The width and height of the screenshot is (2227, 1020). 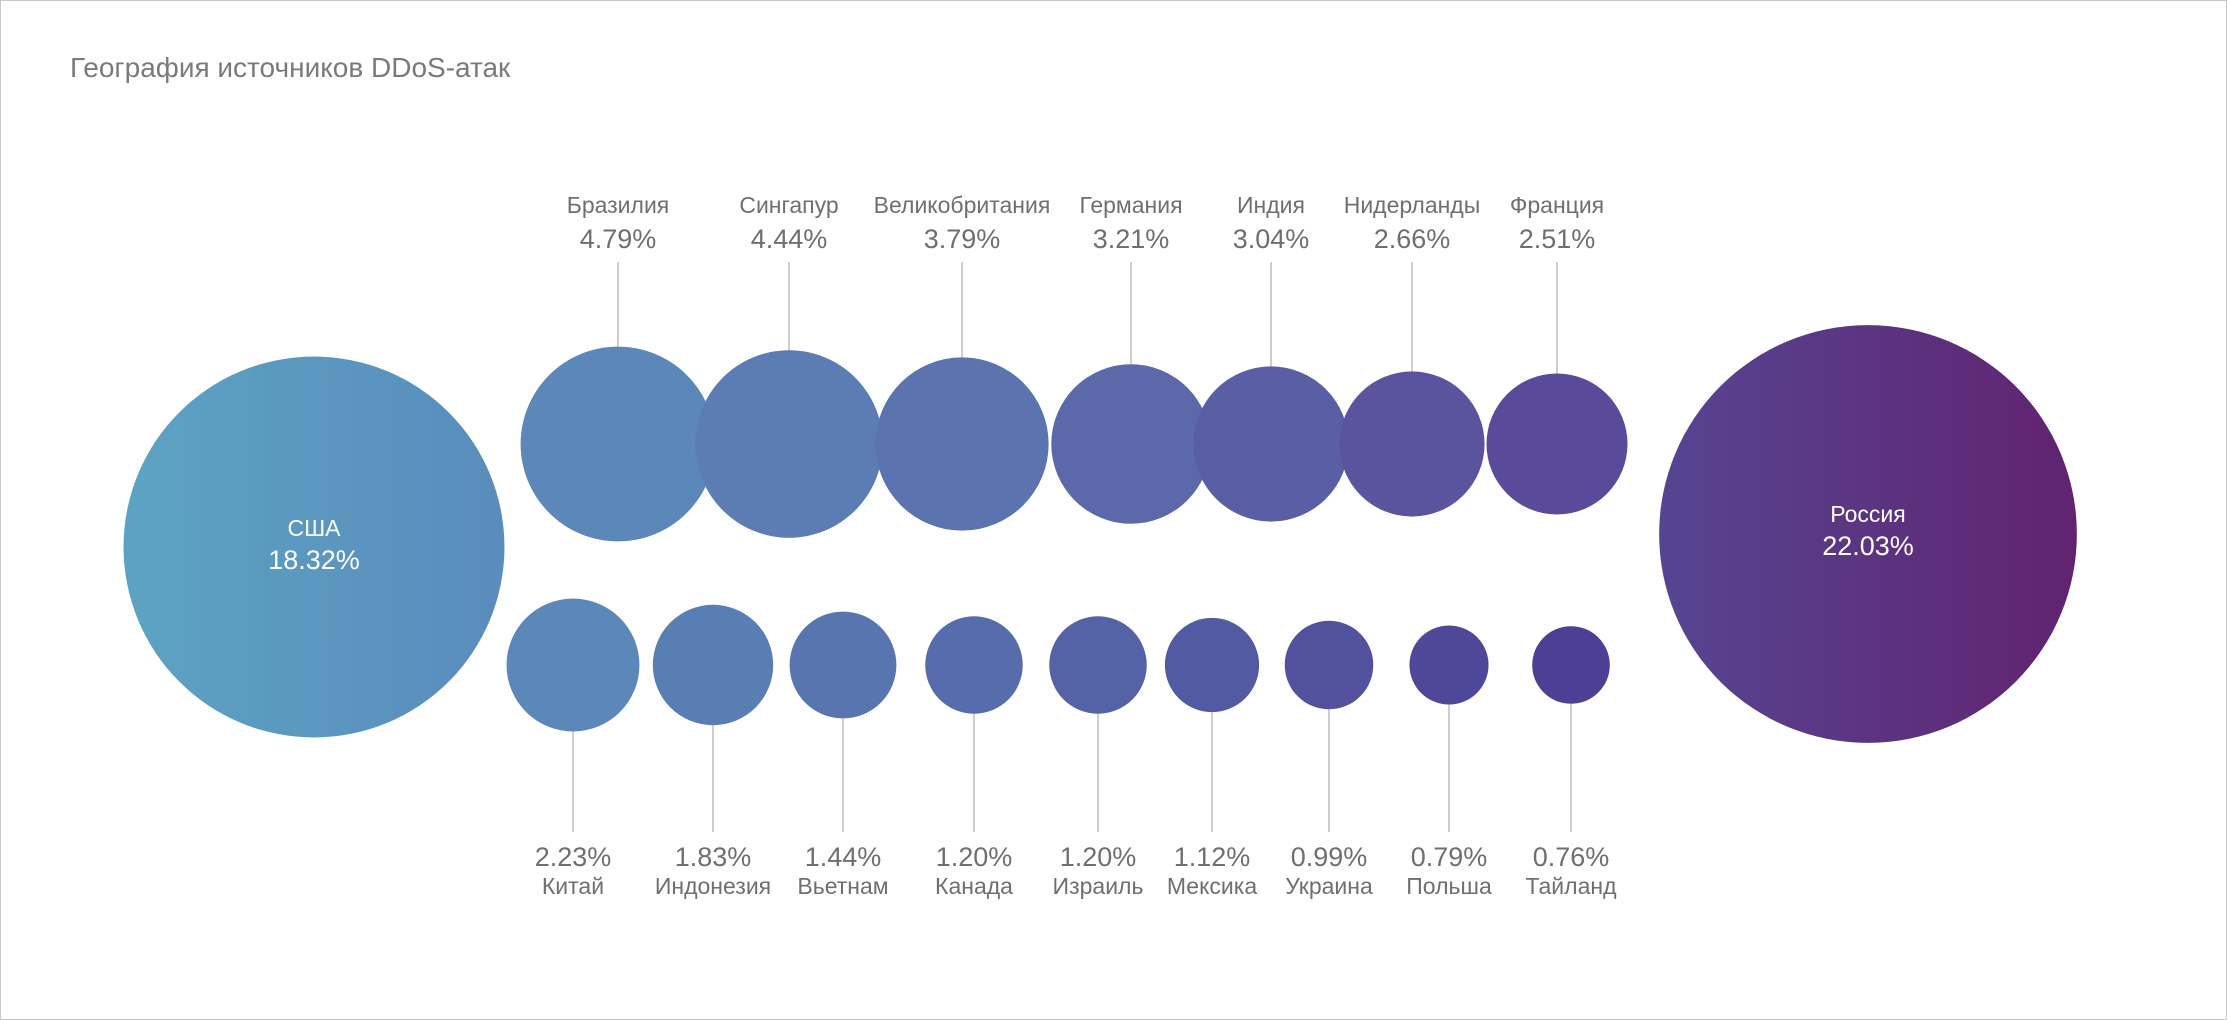 What do you see at coordinates (713, 886) in the screenshot?
I see `country-label: Индонезия` at bounding box center [713, 886].